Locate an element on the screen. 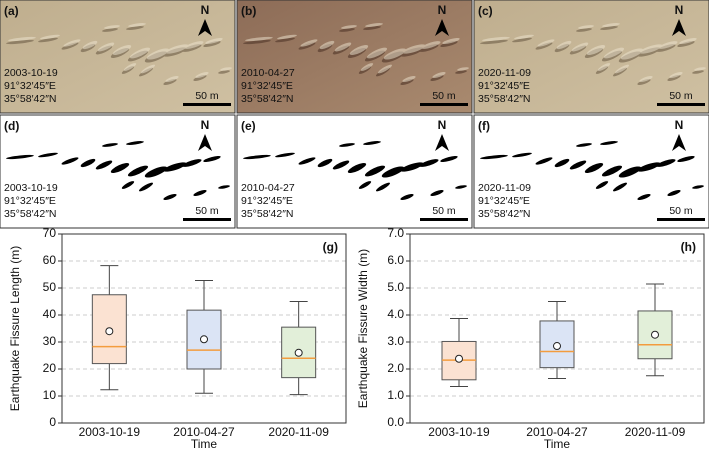 This screenshot has width=709, height=450. y-tick-label: 4.0 is located at coordinates (395, 314).